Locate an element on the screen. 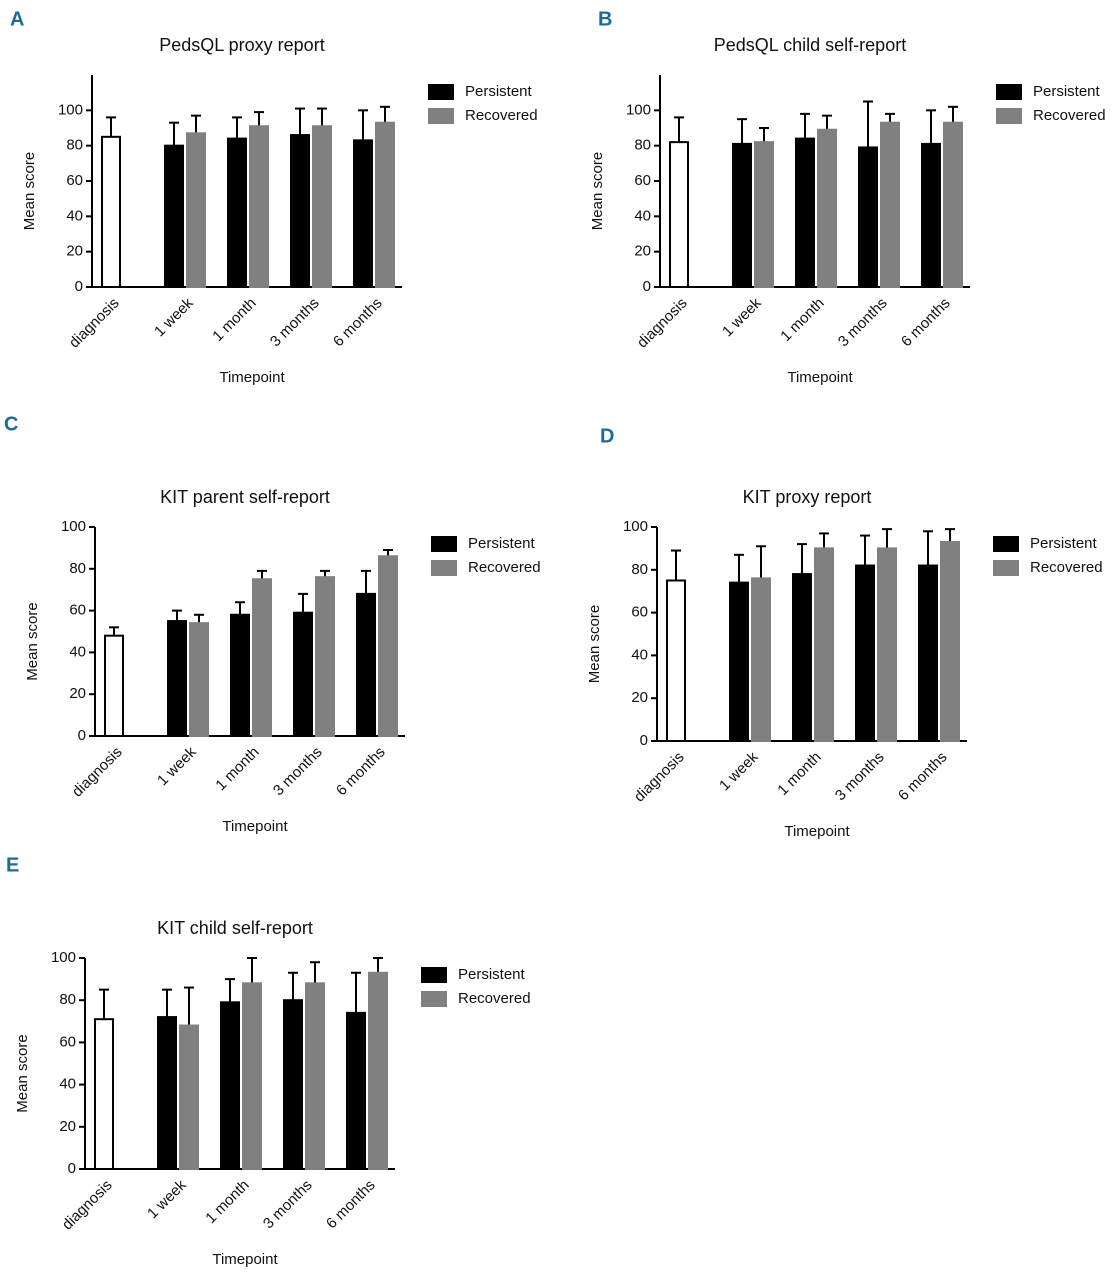 The image size is (1117, 1280). chart-title: KIT parent self-report is located at coordinates (245, 497).